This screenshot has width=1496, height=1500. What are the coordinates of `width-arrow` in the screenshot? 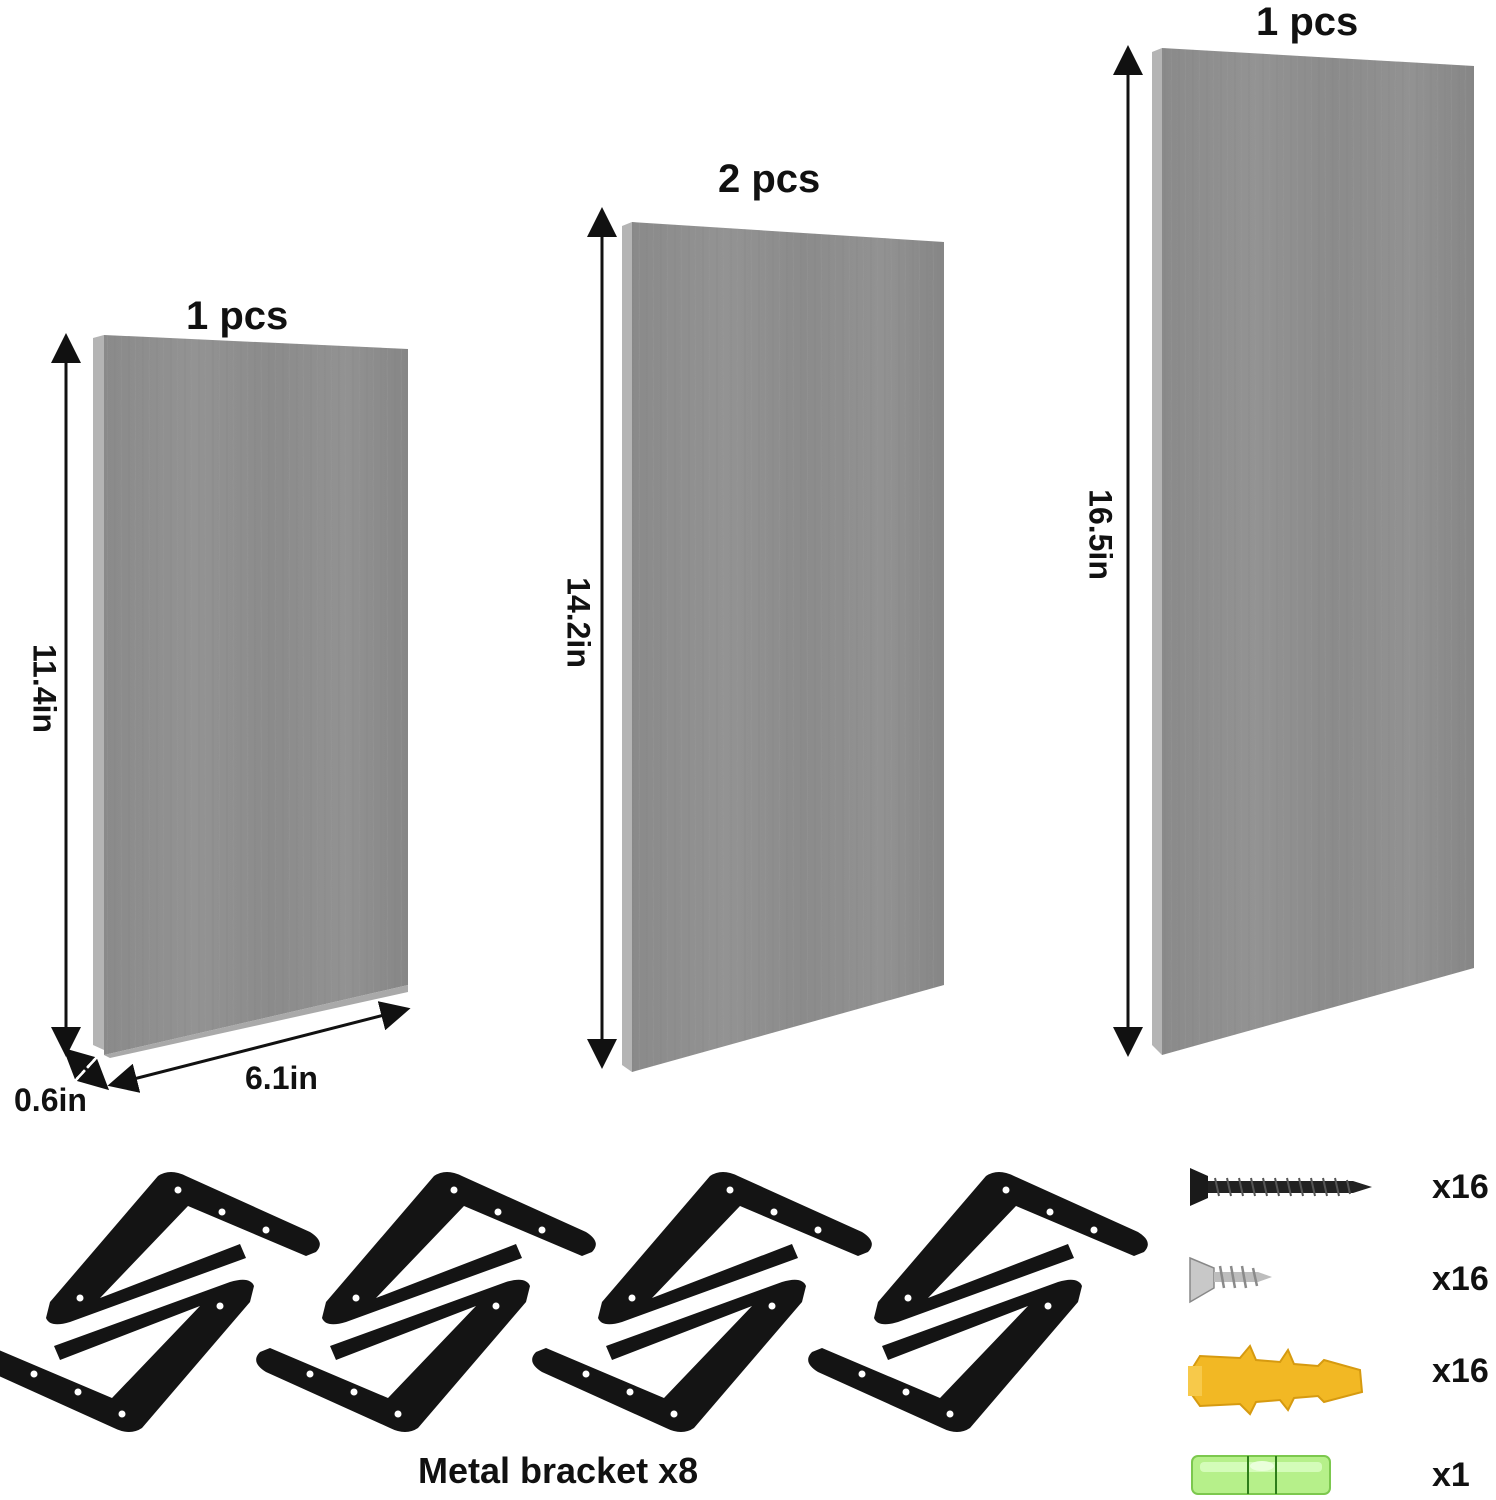 It's located at (259, 1047).